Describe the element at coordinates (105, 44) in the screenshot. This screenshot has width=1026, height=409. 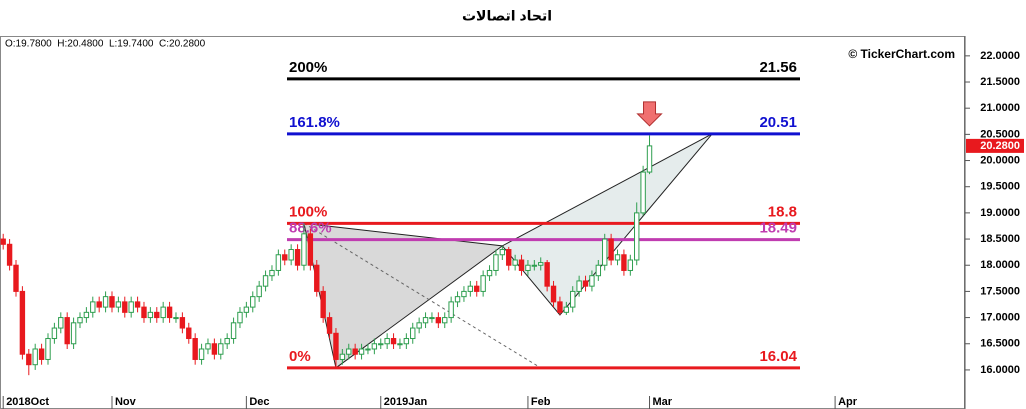
I see `ohlc-label: O:19.7800 H:20.4800 L:19.7400 C:20.2800` at that location.